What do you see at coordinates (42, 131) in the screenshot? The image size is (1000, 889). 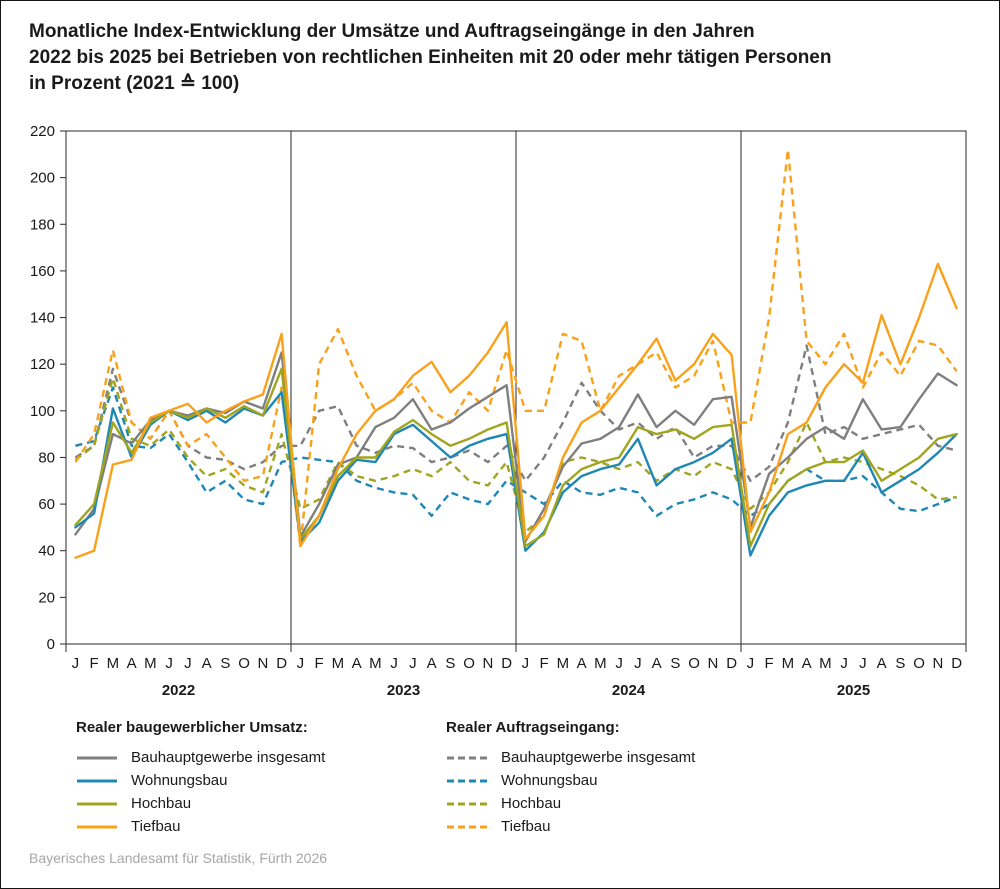 I see `y-tick-label: 220` at bounding box center [42, 131].